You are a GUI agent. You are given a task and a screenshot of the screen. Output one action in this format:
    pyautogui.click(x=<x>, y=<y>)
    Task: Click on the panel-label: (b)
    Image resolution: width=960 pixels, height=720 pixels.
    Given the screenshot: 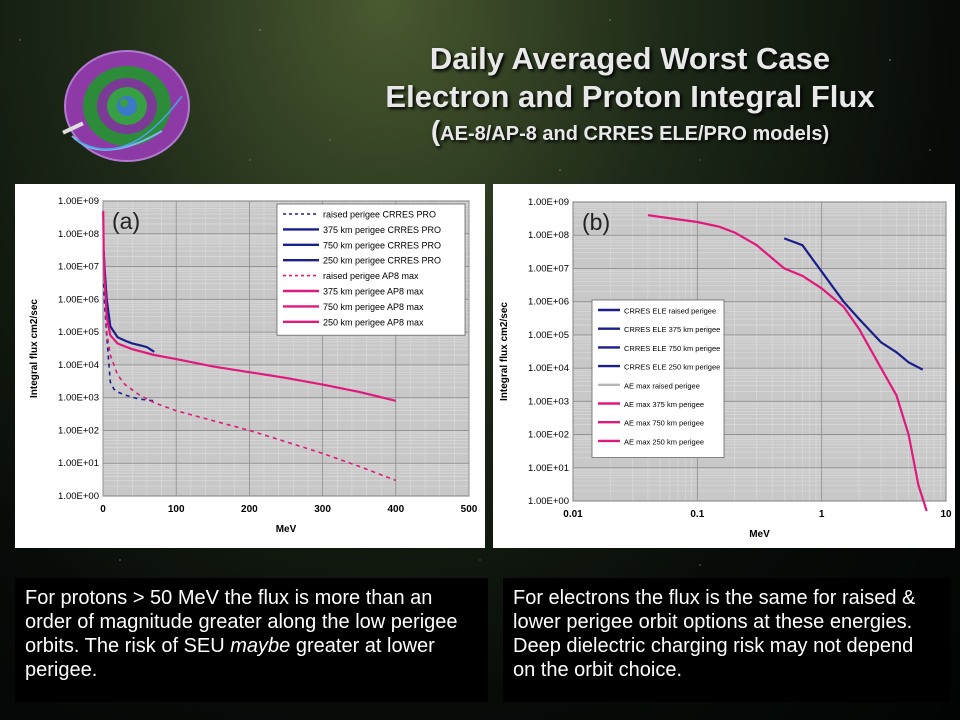 What is the action you would take?
    pyautogui.click(x=596, y=222)
    